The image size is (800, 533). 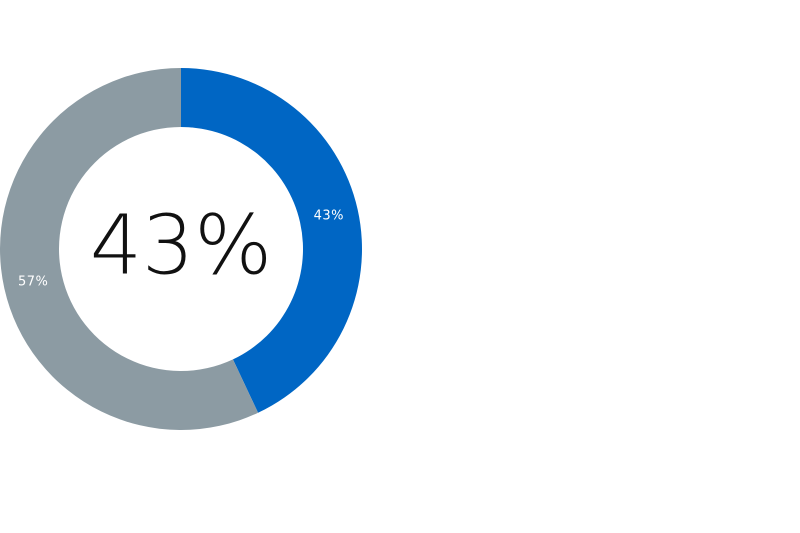 I want to click on slice-labels: 43% 57%, so click(x=181, y=248).